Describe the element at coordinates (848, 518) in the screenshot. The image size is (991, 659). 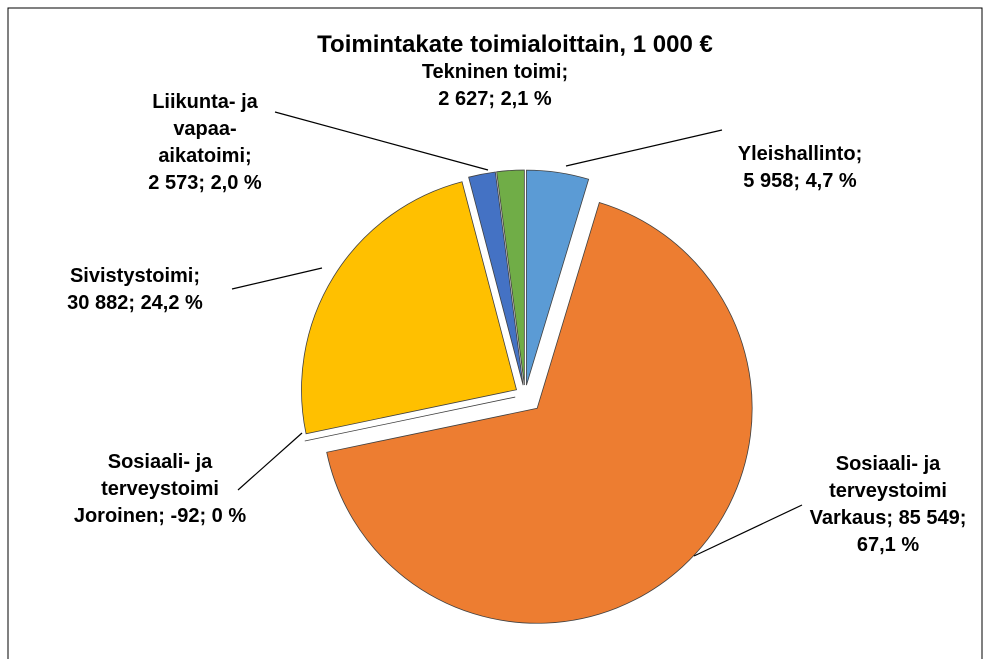
I see `data-label-part: Varkaus` at that location.